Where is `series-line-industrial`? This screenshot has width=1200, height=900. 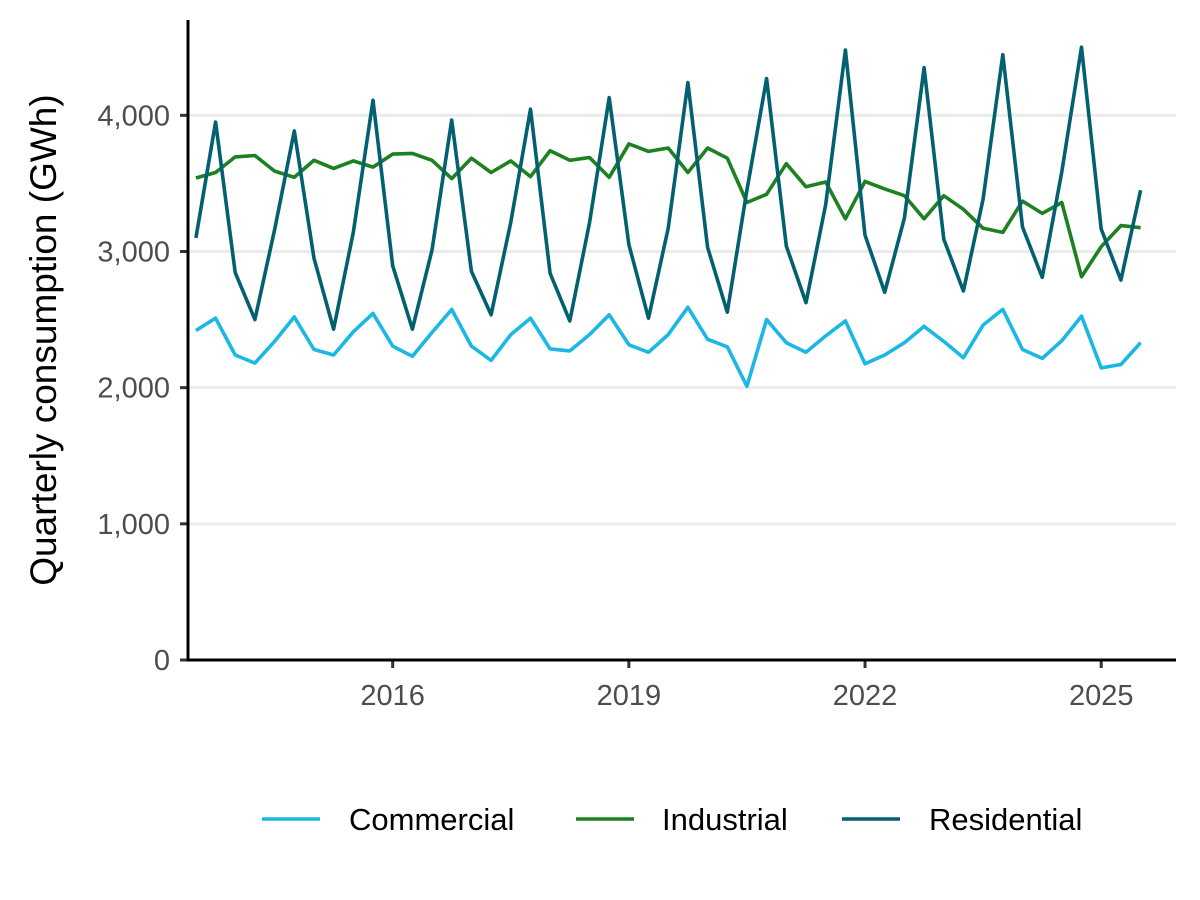 series-line-industrial is located at coordinates (668, 210).